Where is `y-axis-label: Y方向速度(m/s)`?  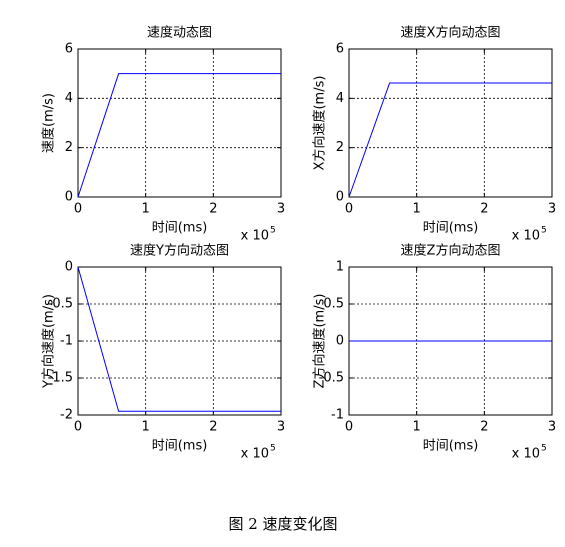 y-axis-label: Y方向速度(m/s) is located at coordinates (49, 341).